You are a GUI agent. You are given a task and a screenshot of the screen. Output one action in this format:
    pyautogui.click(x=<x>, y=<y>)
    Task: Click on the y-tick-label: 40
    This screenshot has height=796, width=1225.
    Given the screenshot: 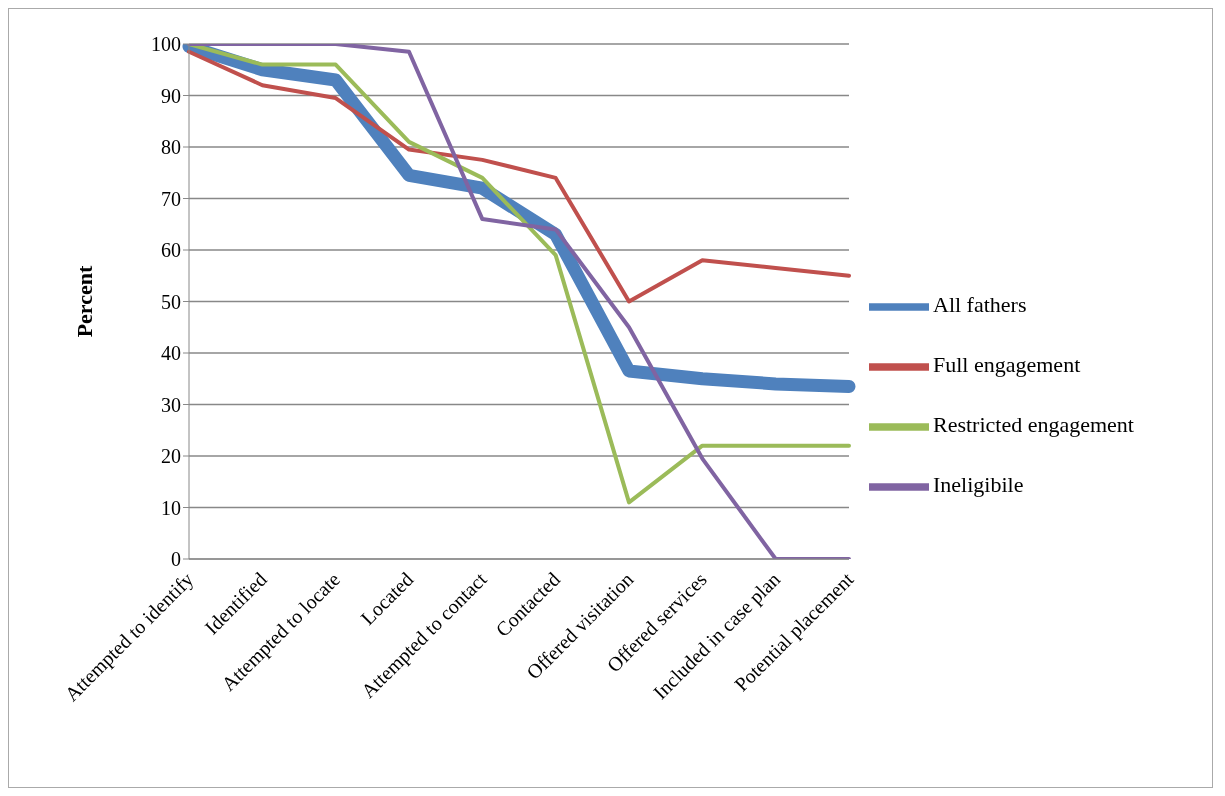 What is the action you would take?
    pyautogui.click(x=171, y=353)
    